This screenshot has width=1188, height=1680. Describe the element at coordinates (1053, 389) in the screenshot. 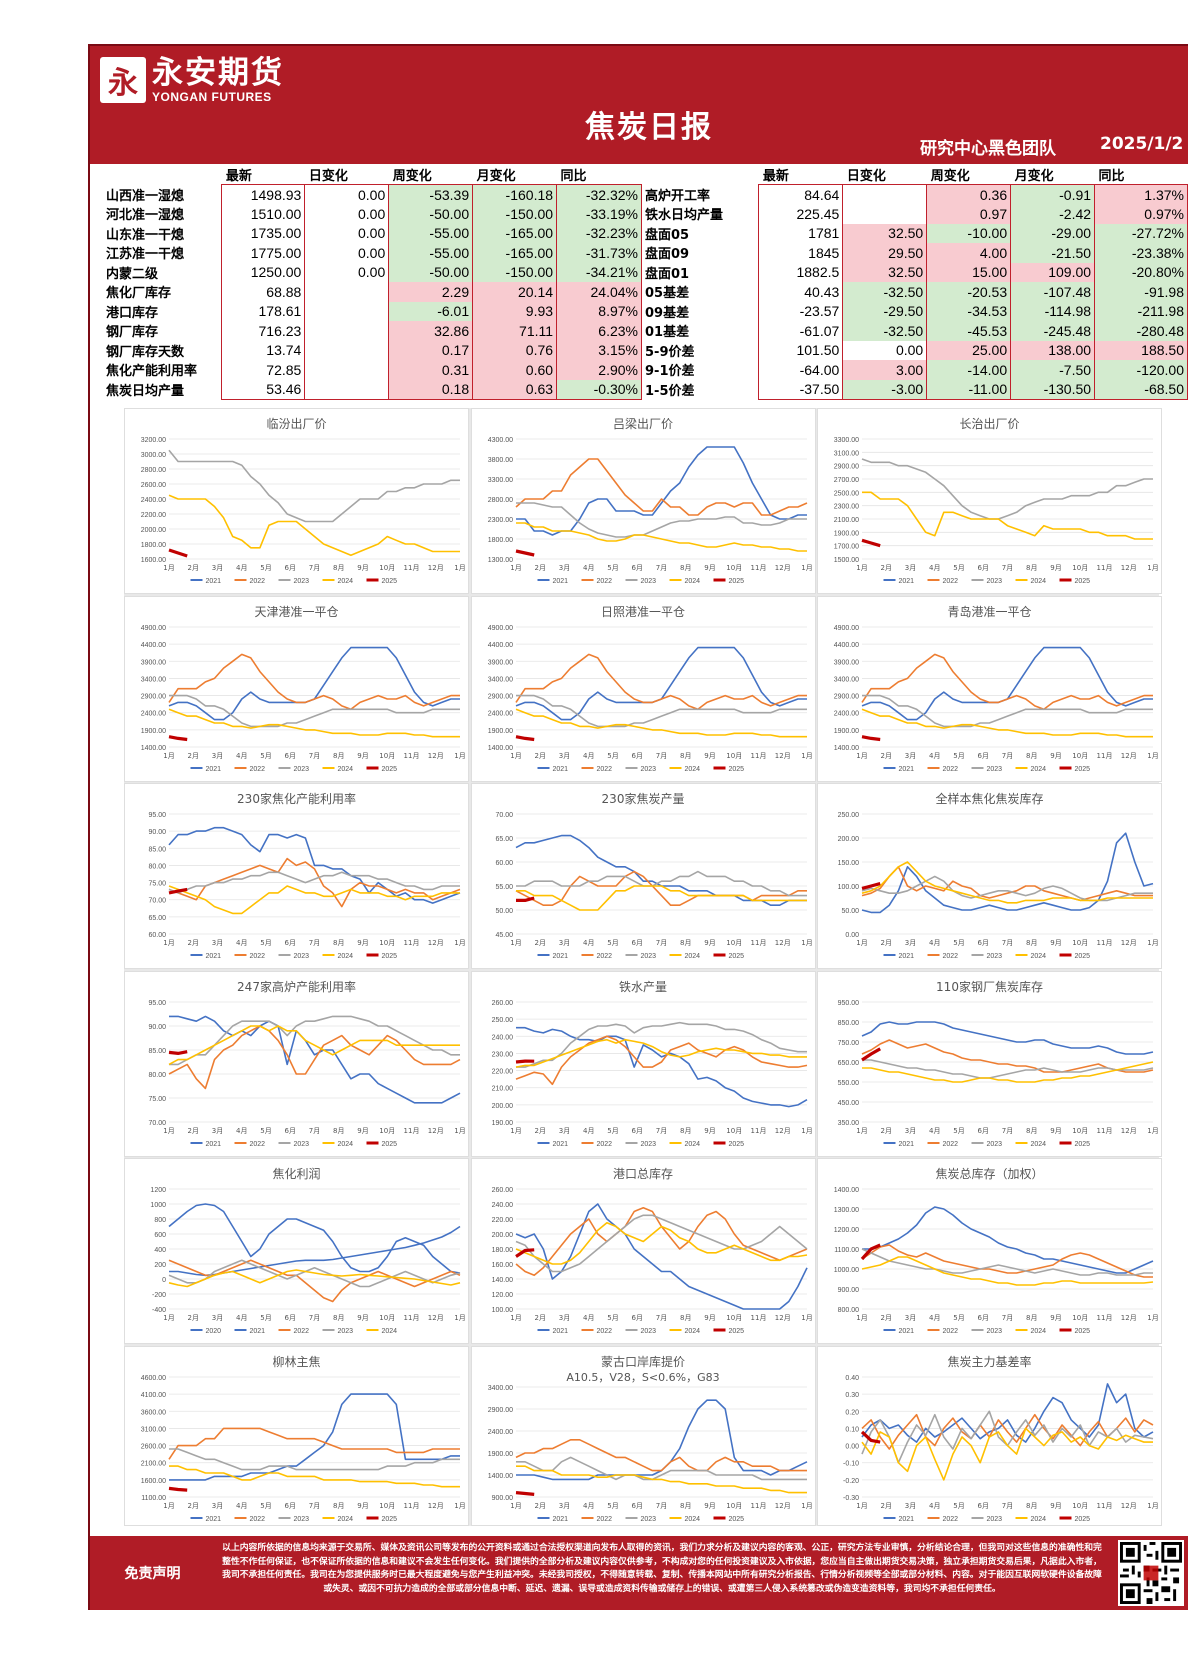

I see `value-cell: -130.50` at that location.